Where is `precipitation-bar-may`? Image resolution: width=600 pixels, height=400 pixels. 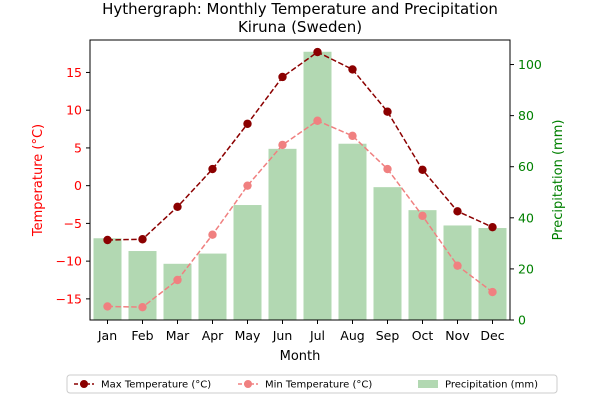 precipitation-bar-may is located at coordinates (247, 262).